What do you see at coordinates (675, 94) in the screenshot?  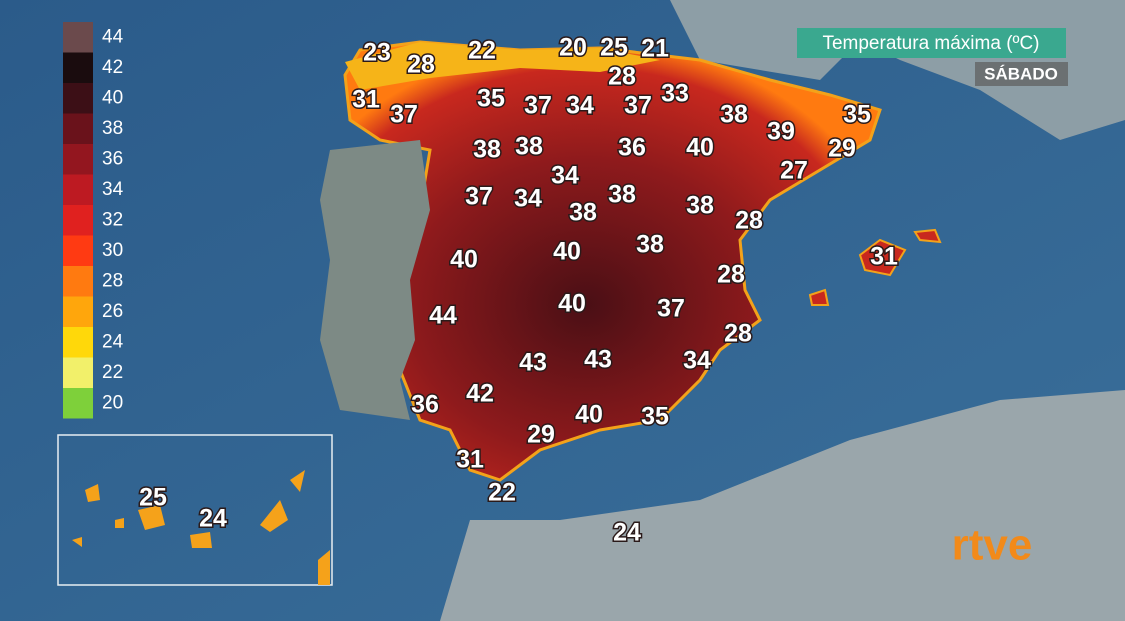 I see `temperature: 33` at bounding box center [675, 94].